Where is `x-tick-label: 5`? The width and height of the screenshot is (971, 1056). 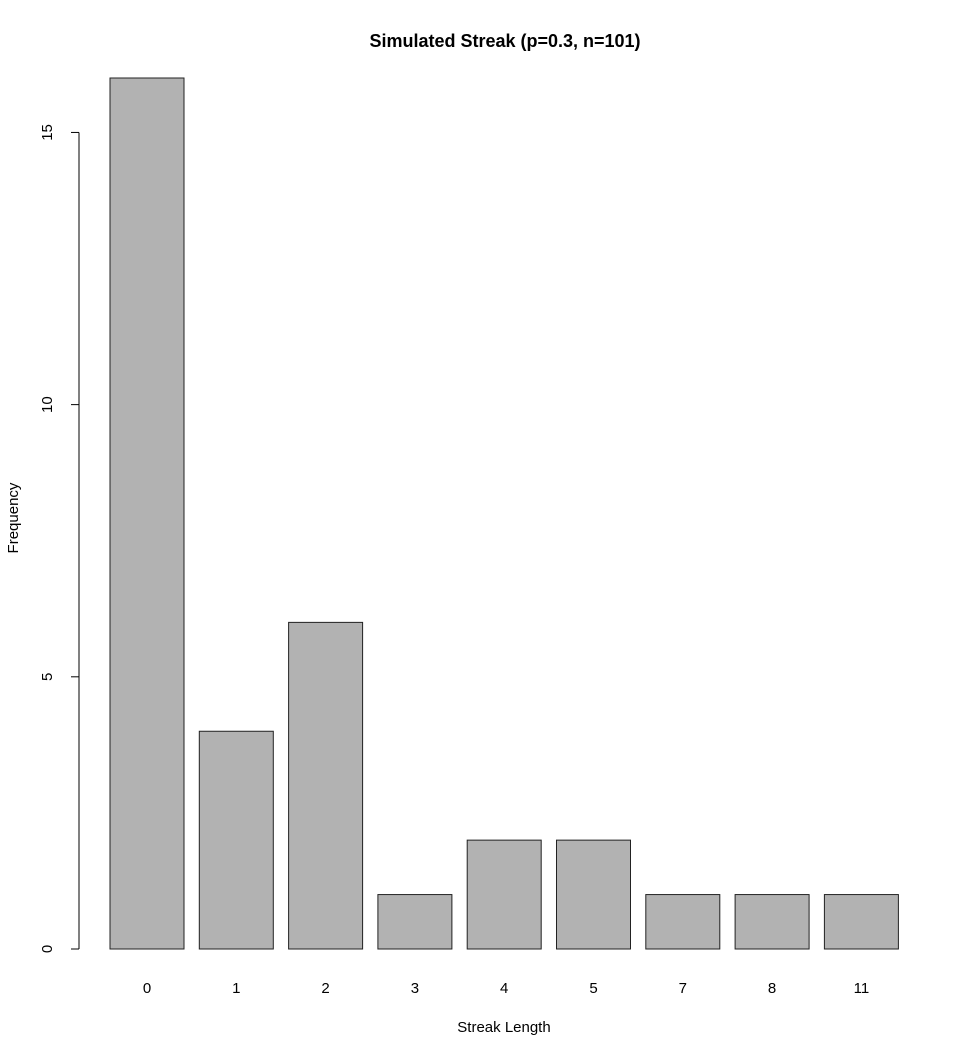
x-tick-label: 5 is located at coordinates (593, 988).